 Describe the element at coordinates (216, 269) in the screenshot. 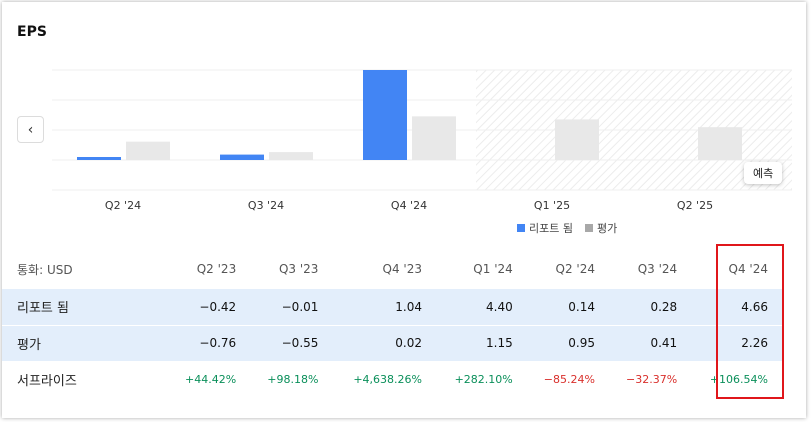

I see `column-header: Q2 '23` at that location.